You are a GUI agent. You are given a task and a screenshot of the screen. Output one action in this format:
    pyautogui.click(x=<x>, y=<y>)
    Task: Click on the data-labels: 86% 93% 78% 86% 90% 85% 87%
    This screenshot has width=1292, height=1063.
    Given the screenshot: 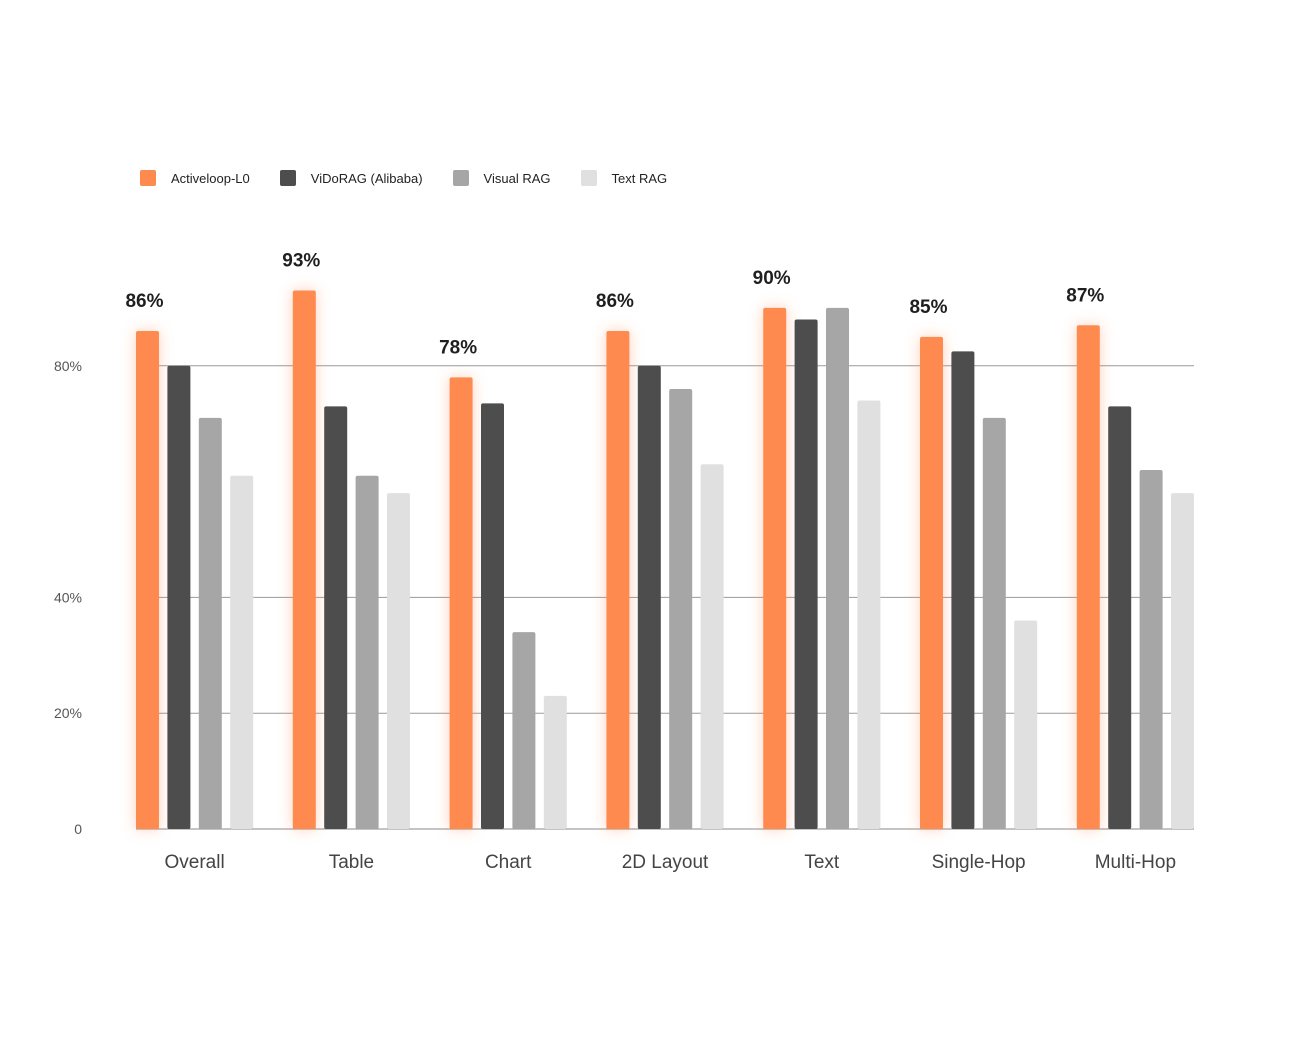 What is the action you would take?
    pyautogui.click(x=614, y=305)
    